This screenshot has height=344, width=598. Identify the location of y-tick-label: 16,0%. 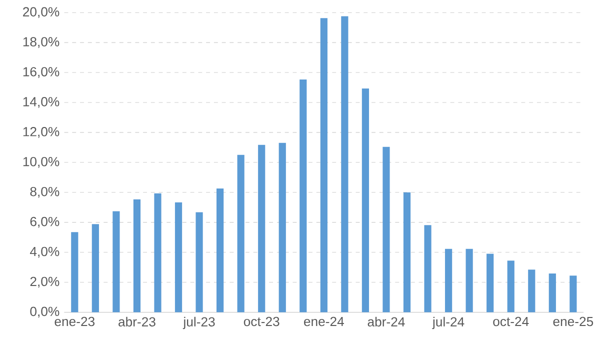
(41, 72).